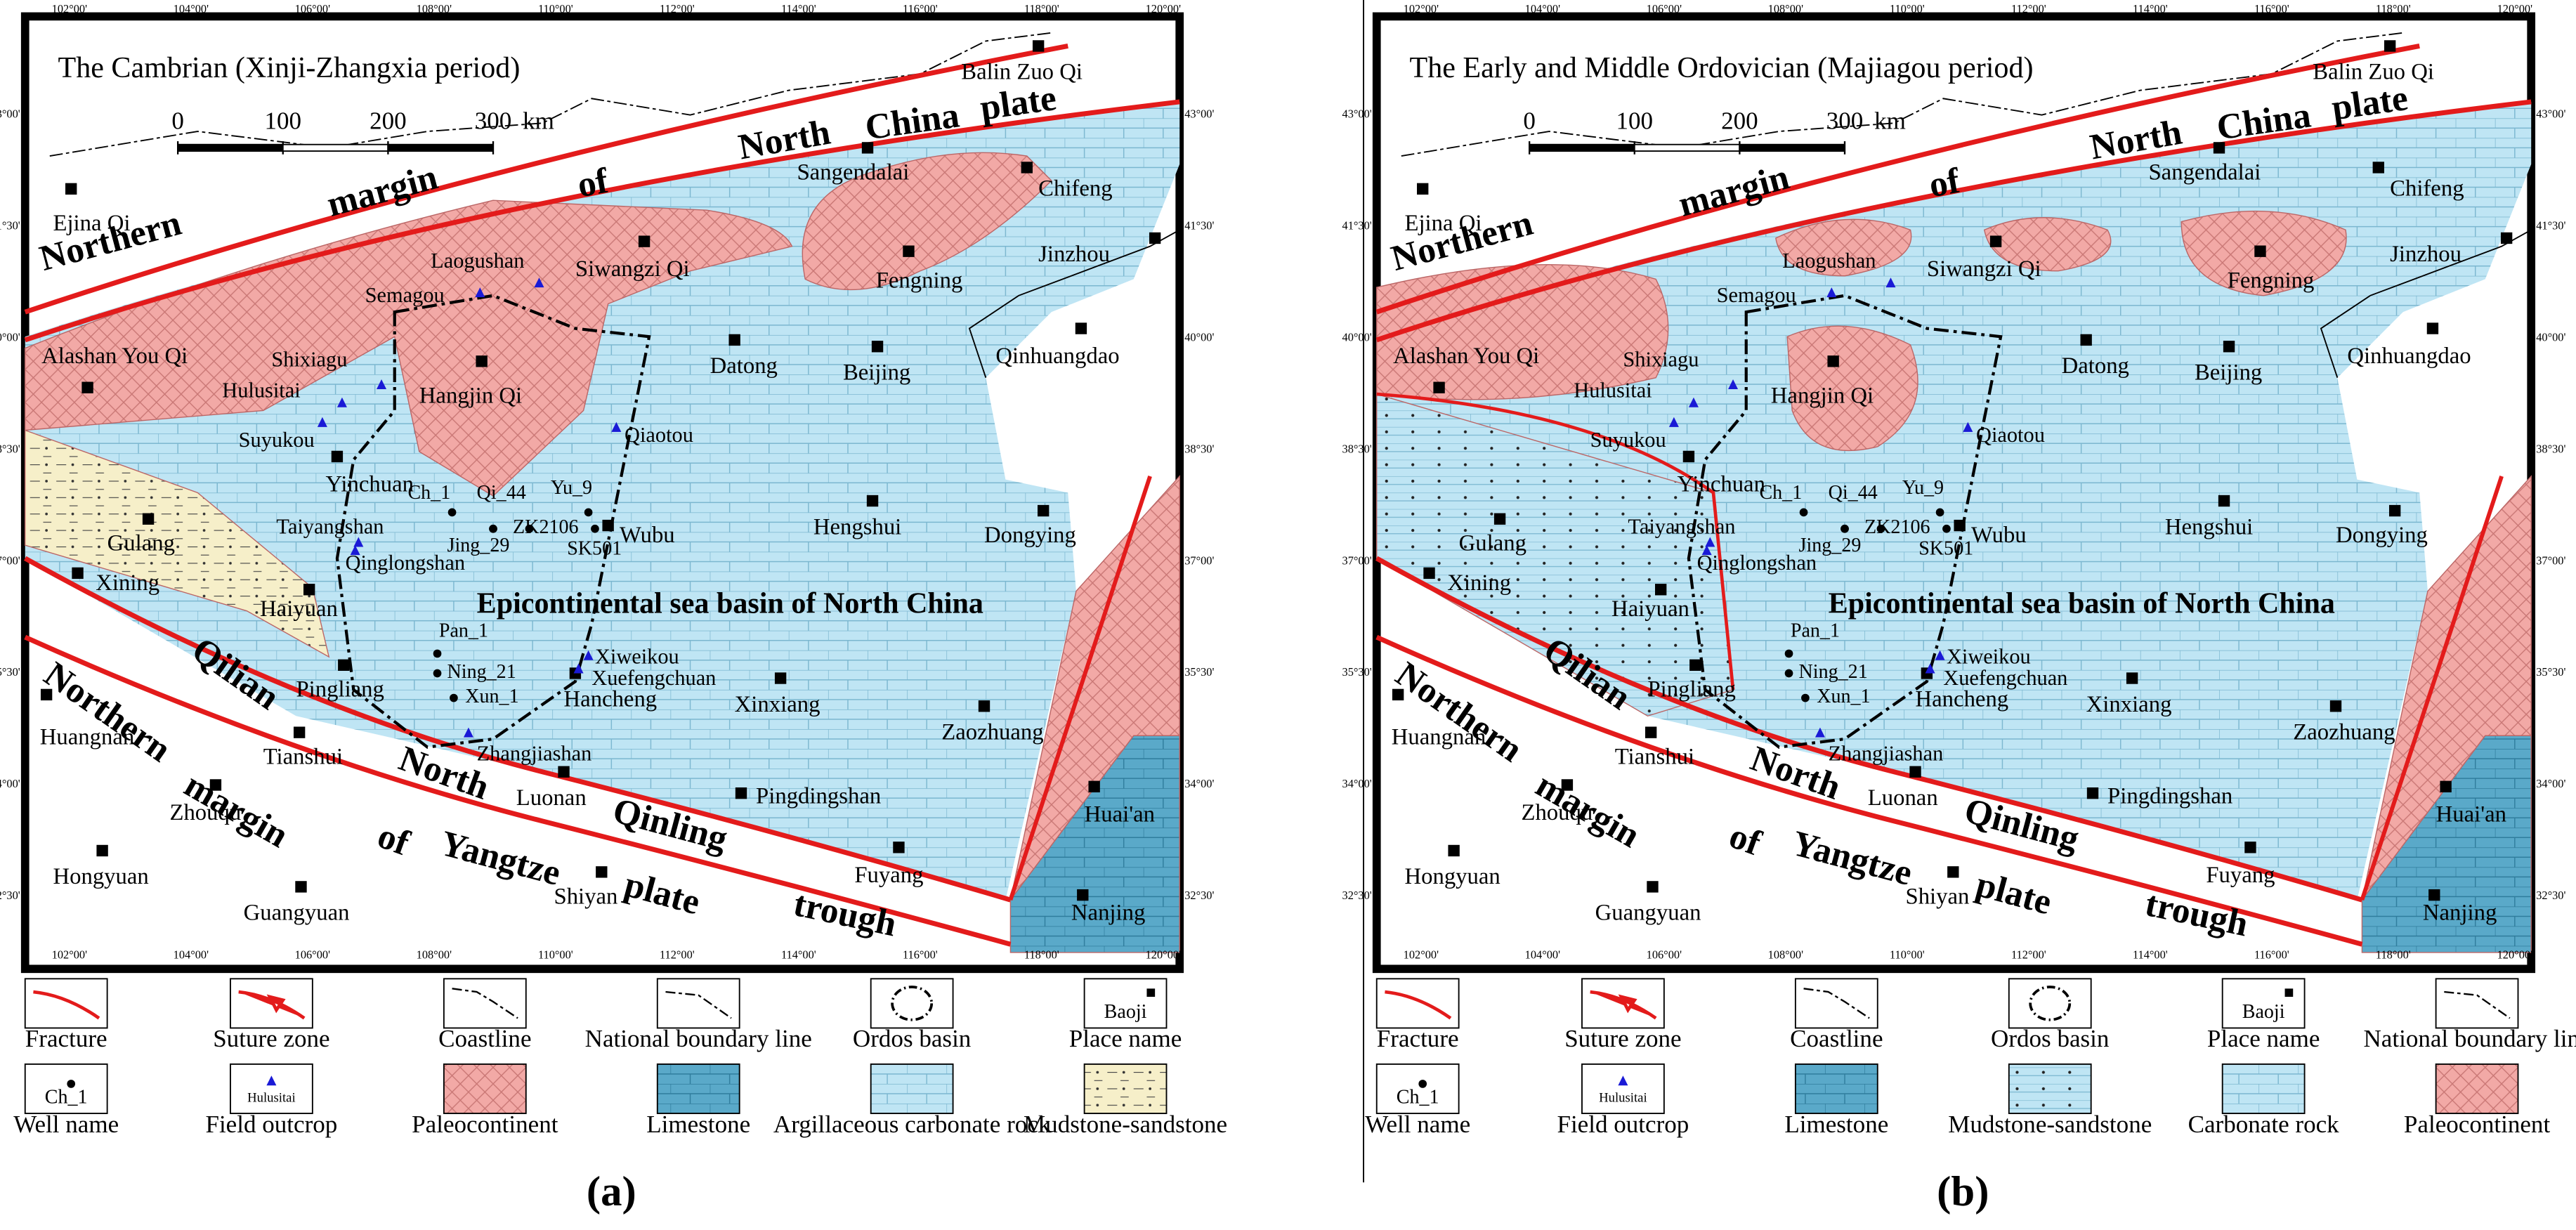 The width and height of the screenshot is (2576, 1230). What do you see at coordinates (927, 221) in the screenshot?
I see `paleocontinent-area` at bounding box center [927, 221].